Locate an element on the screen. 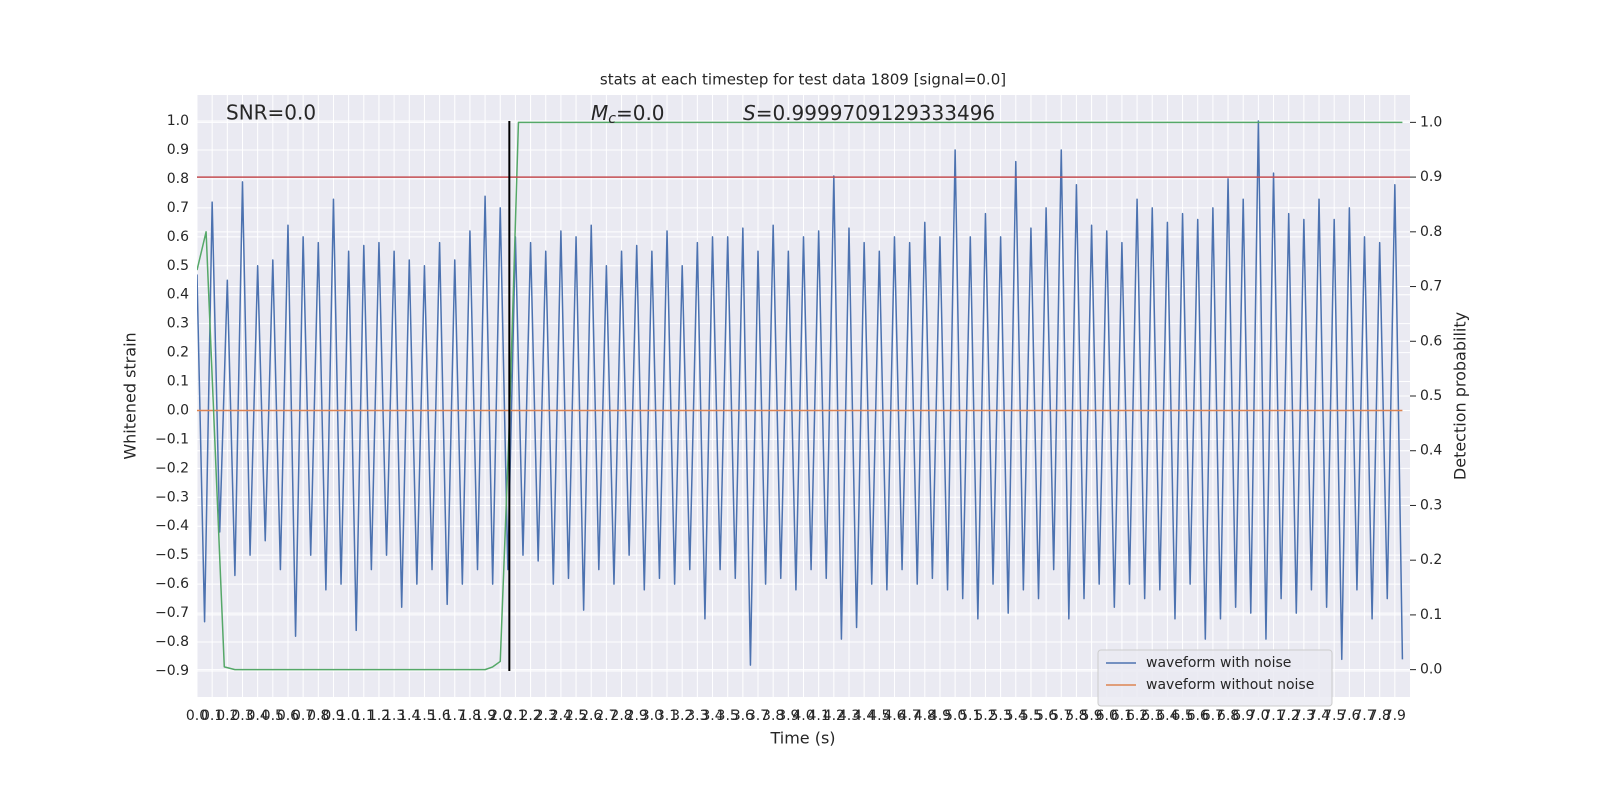 This screenshot has width=1600, height=800. x-tick-label: 4.9 is located at coordinates (940, 716).